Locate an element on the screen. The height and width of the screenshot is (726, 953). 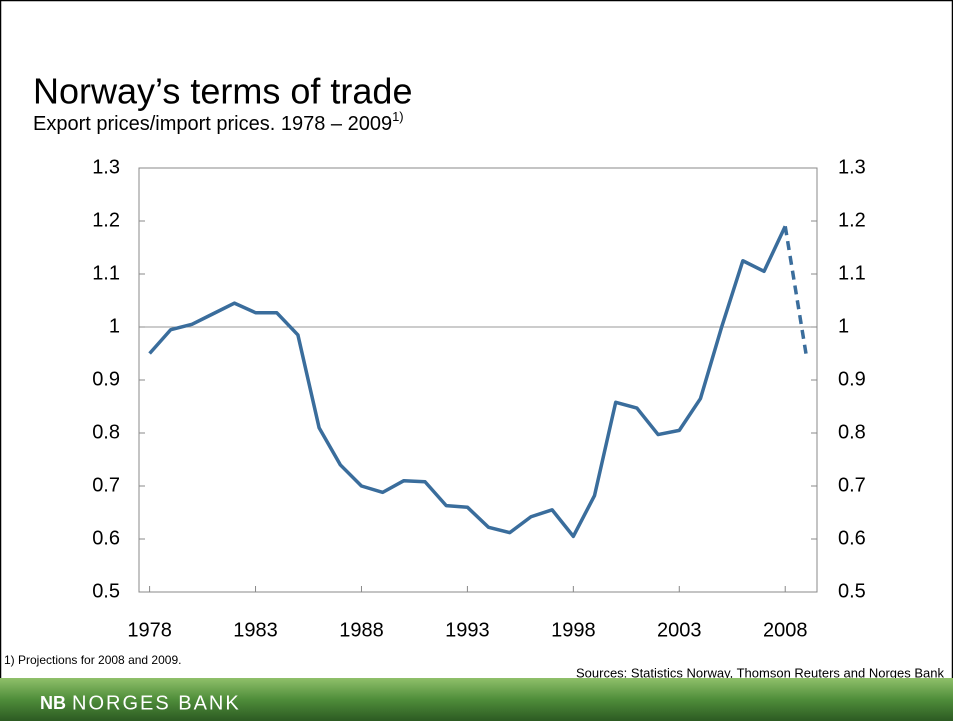
x-tick-label: 1983 is located at coordinates (255, 630).